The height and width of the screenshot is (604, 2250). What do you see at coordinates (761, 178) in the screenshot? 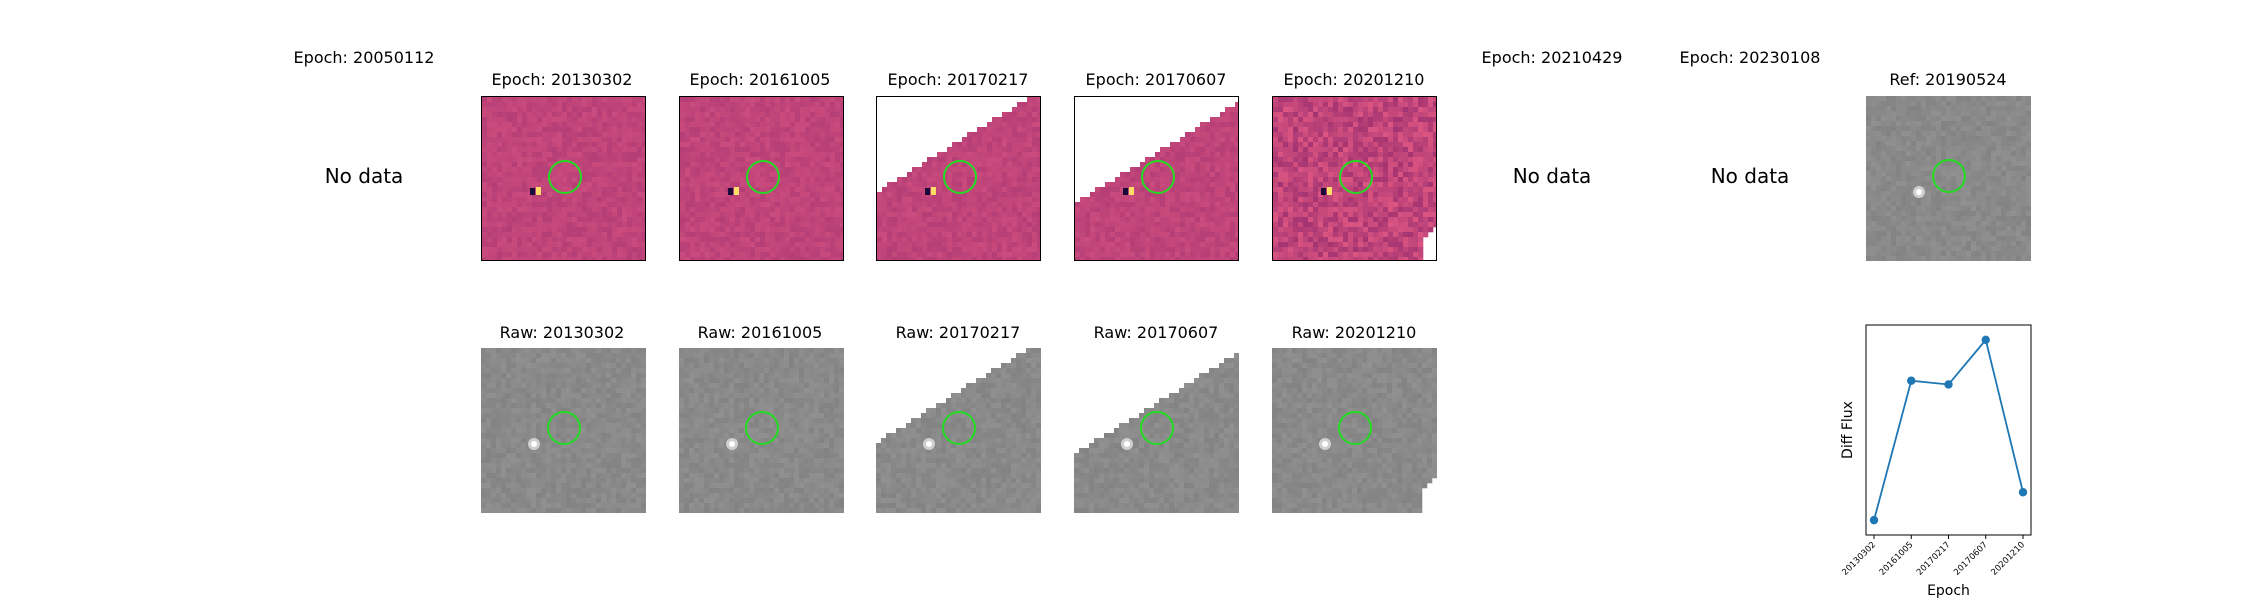
I see `diff-svg` at bounding box center [761, 178].